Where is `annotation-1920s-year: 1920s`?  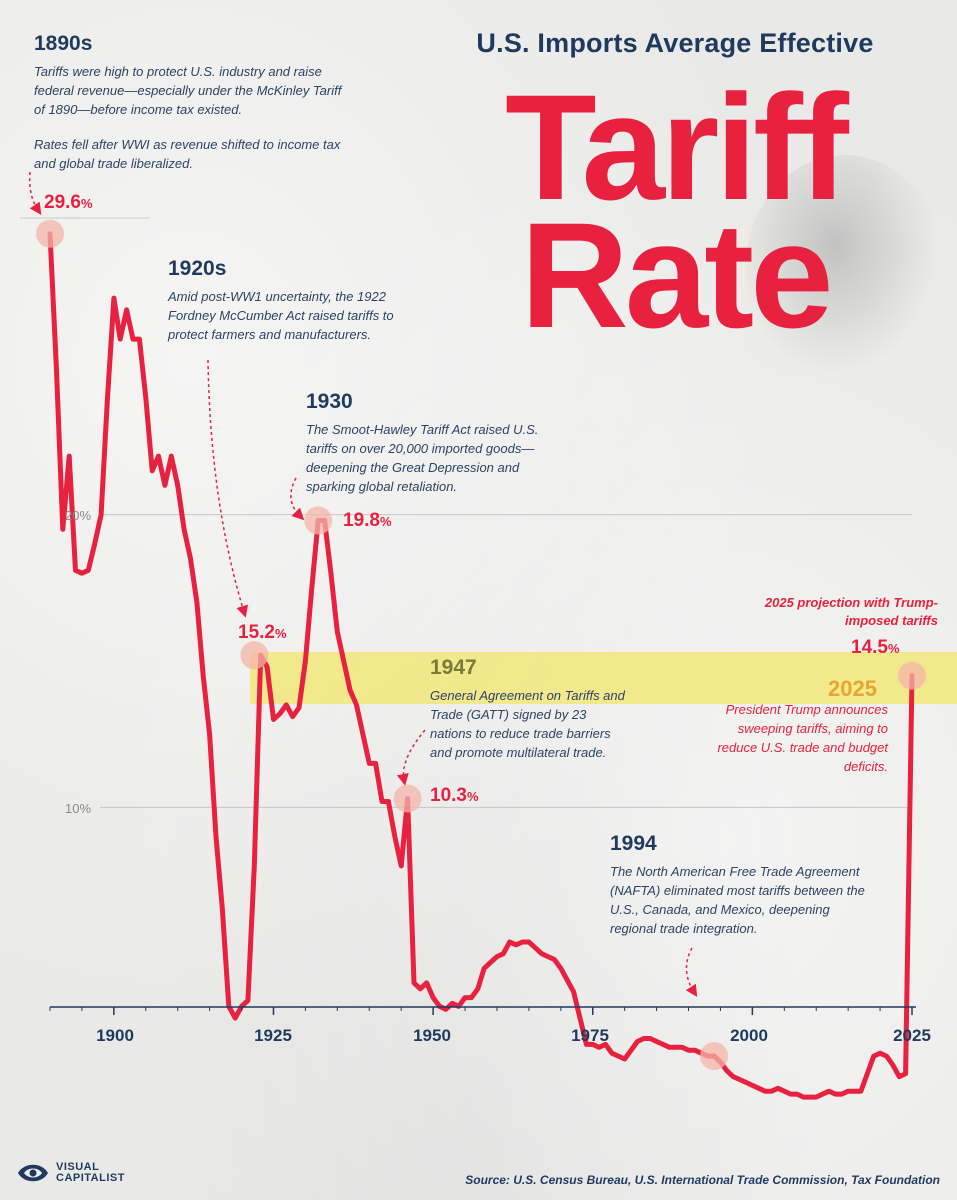 annotation-1920s-year: 1920s is located at coordinates (197, 268).